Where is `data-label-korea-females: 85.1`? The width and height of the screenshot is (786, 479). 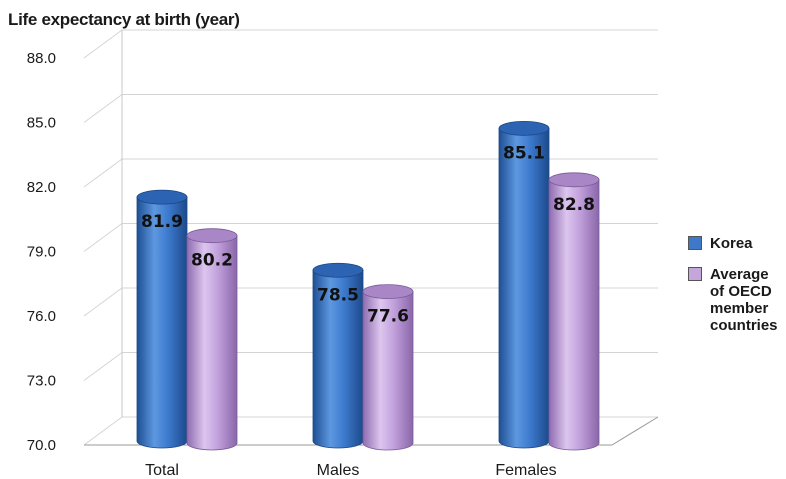
data-label-korea-females: 85.1 is located at coordinates (524, 153).